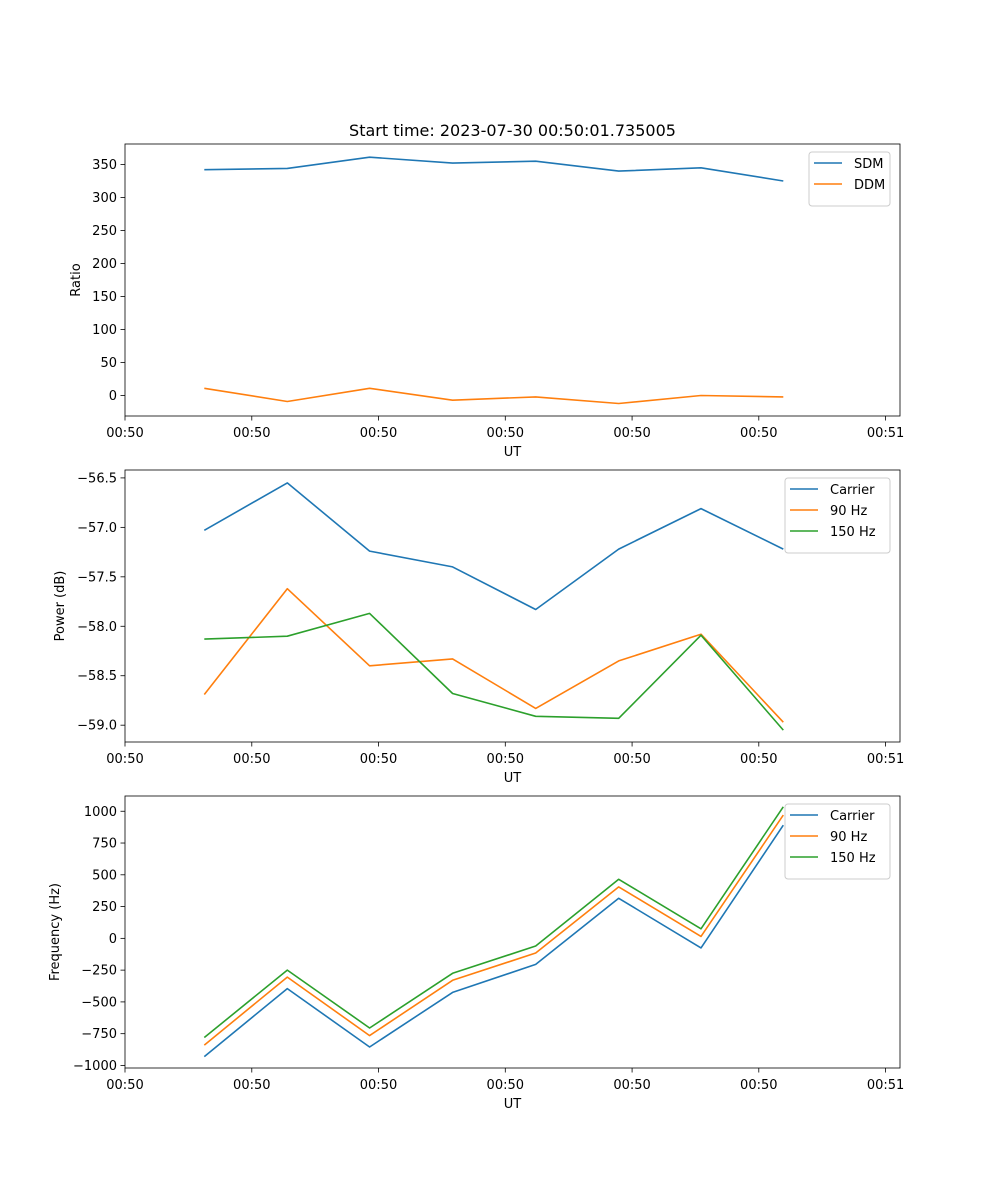  I want to click on y-tick-label: −57.5, so click(97, 577).